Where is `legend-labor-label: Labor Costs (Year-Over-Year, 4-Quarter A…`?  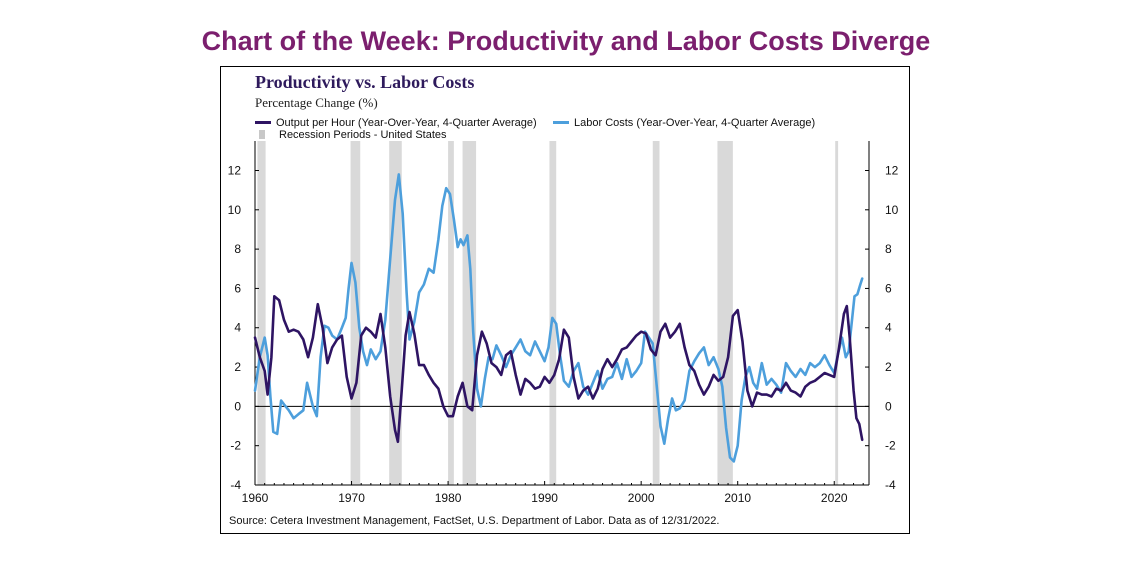 legend-labor-label: Labor Costs (Year-Over-Year, 4-Quarter A… is located at coordinates (695, 123).